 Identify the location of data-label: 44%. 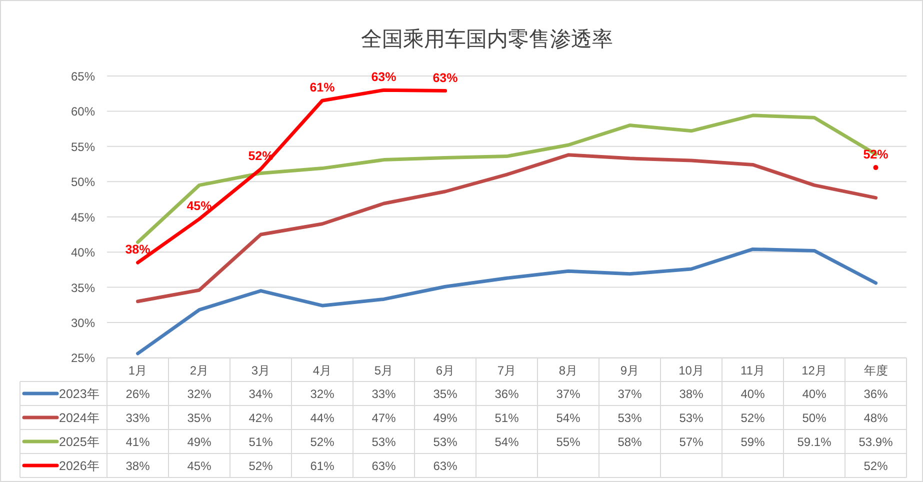
(322, 418).